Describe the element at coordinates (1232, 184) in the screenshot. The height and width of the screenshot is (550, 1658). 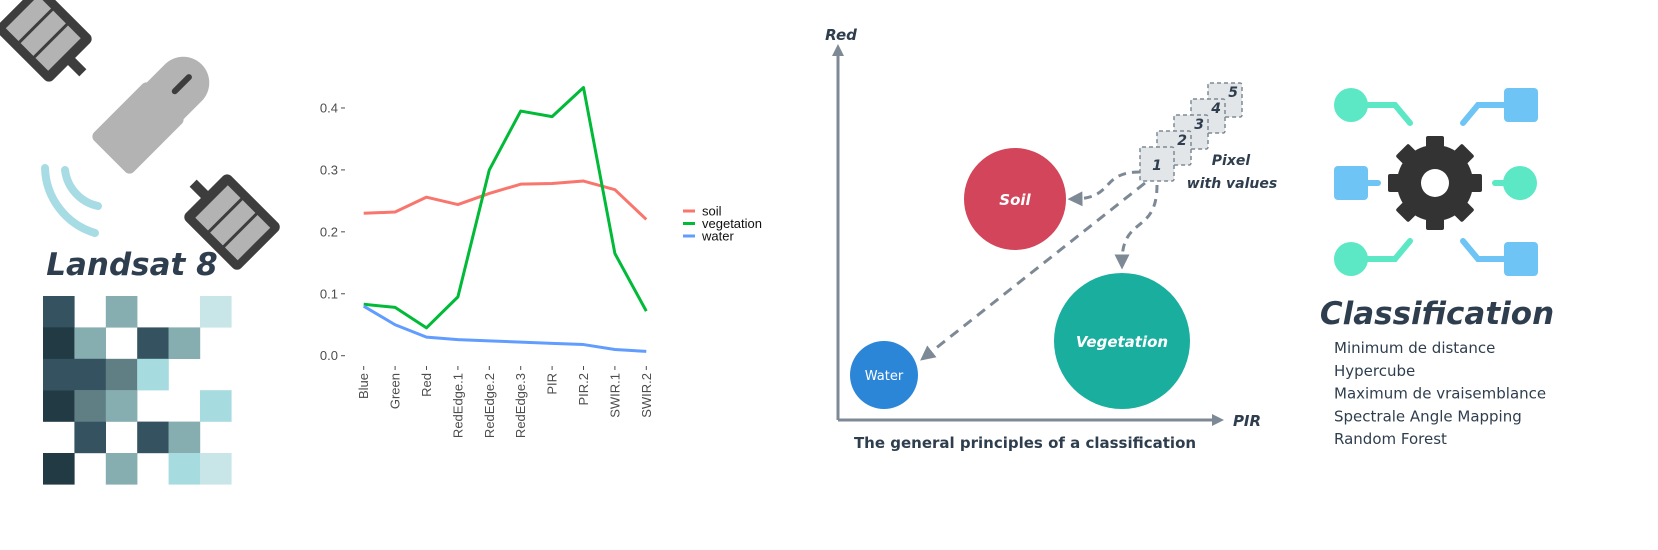
I see `pixel-label: with values` at that location.